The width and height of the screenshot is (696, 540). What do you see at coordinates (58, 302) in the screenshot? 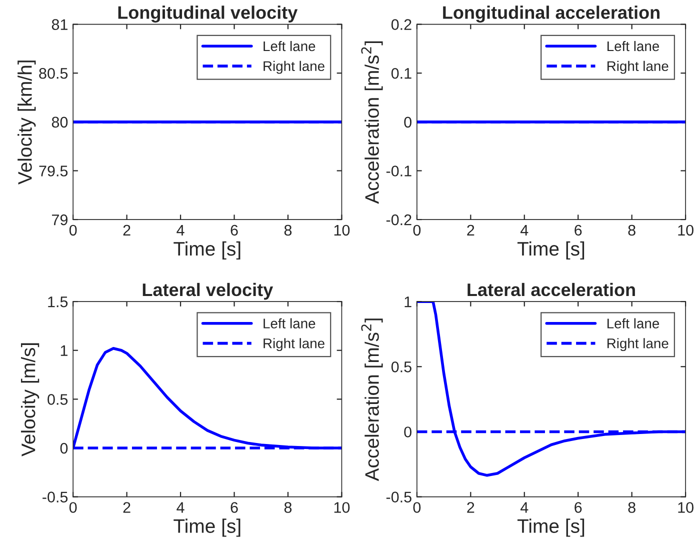
I see `y-tick-label: 1.5` at bounding box center [58, 302].